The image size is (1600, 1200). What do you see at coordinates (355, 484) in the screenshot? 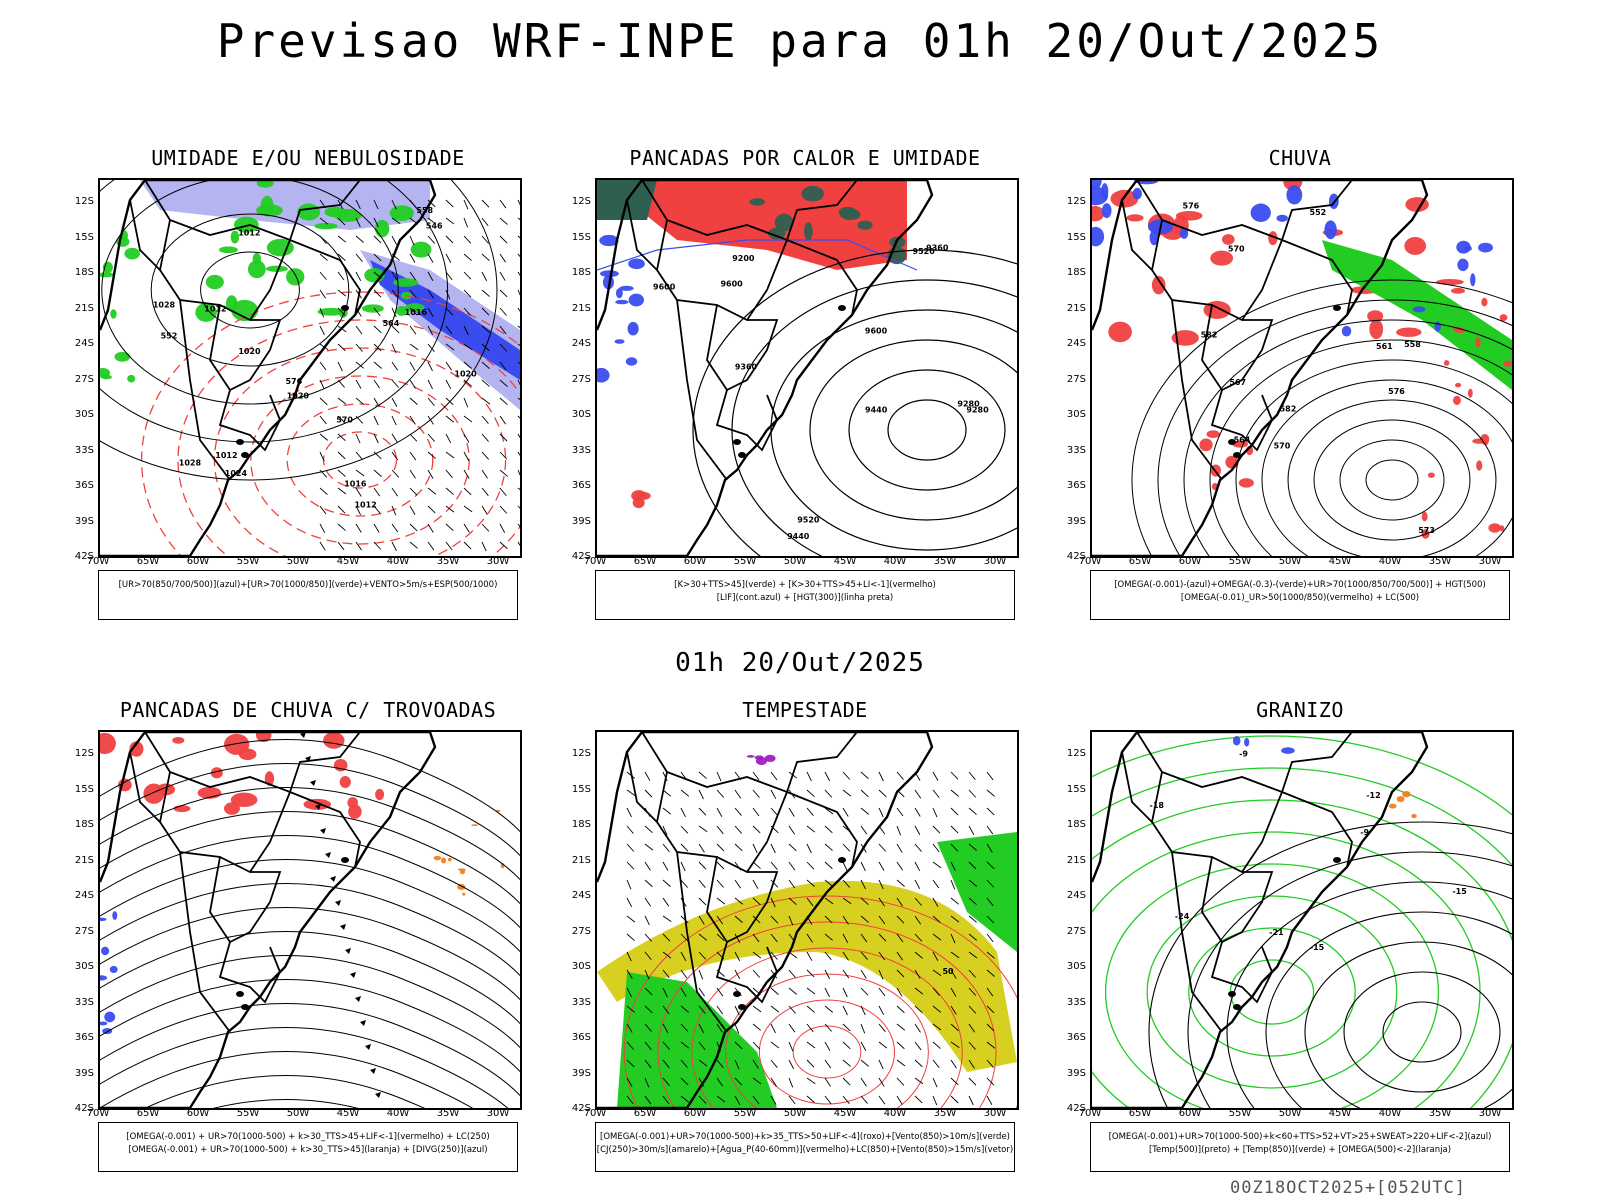
I see `contour-label: 1016` at bounding box center [355, 484].